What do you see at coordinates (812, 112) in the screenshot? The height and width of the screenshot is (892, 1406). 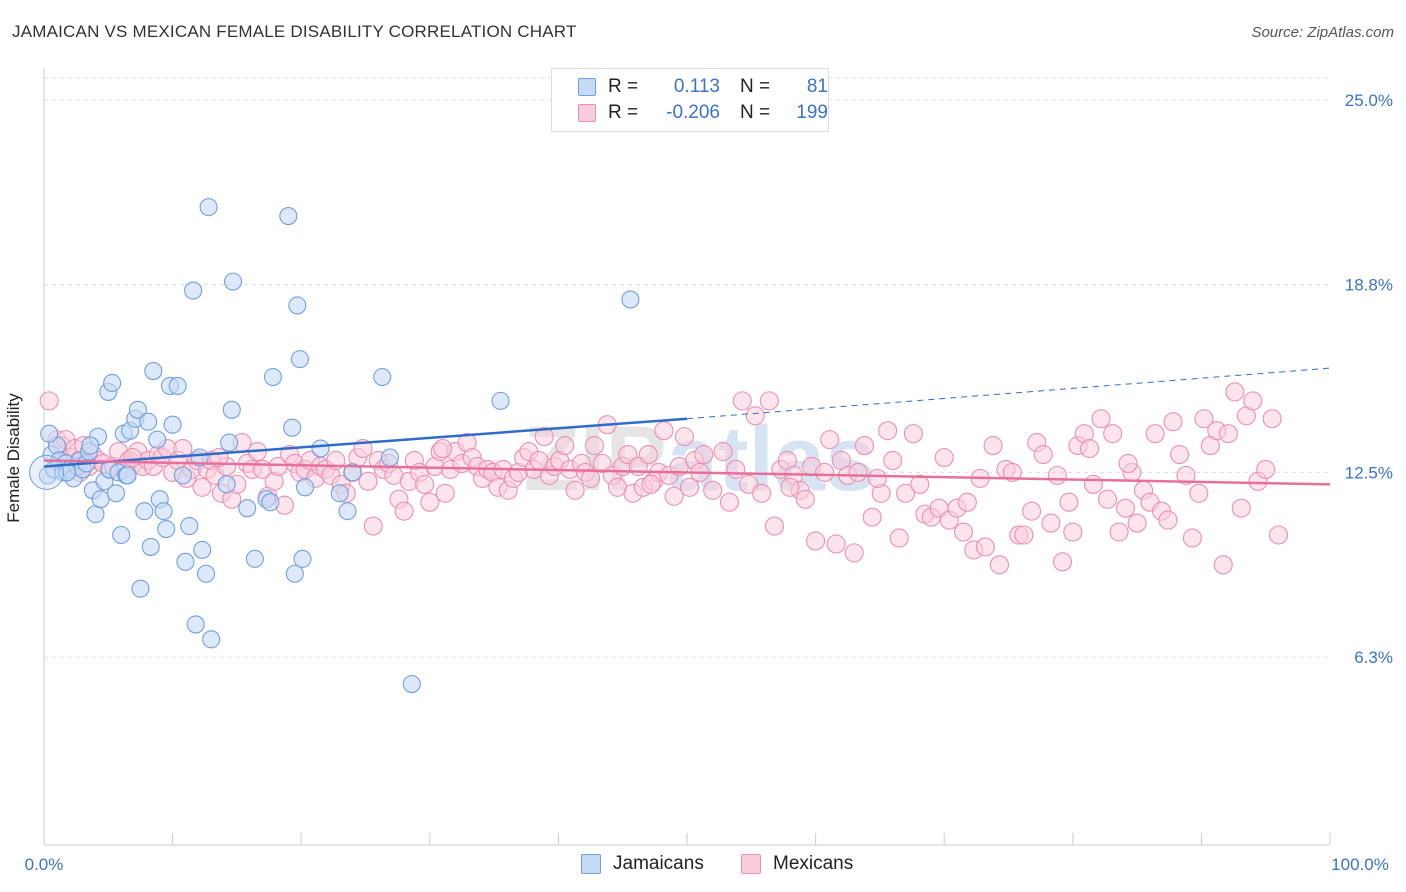 I see `legend-n-value: 199` at bounding box center [812, 112].